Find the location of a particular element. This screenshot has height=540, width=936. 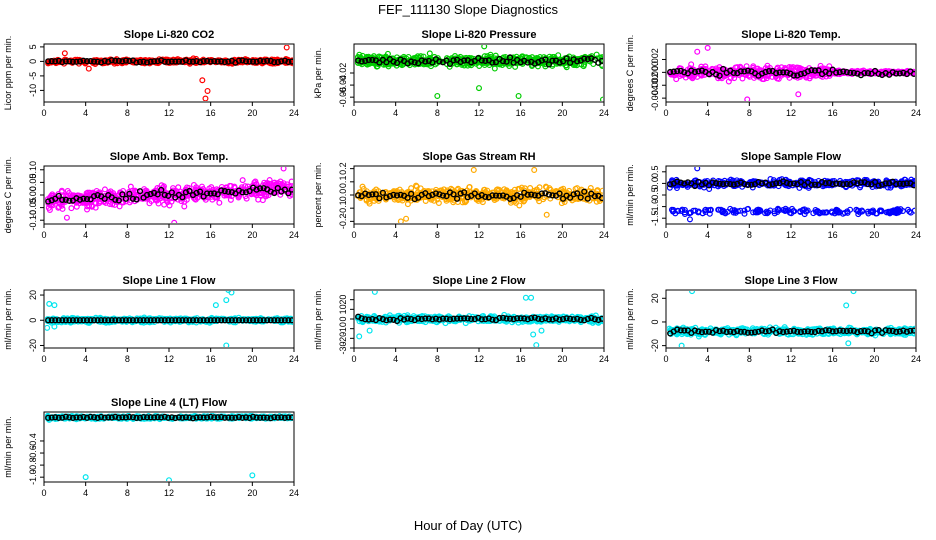

y-tick-label: 0.5 is located at coordinates (655, 172).